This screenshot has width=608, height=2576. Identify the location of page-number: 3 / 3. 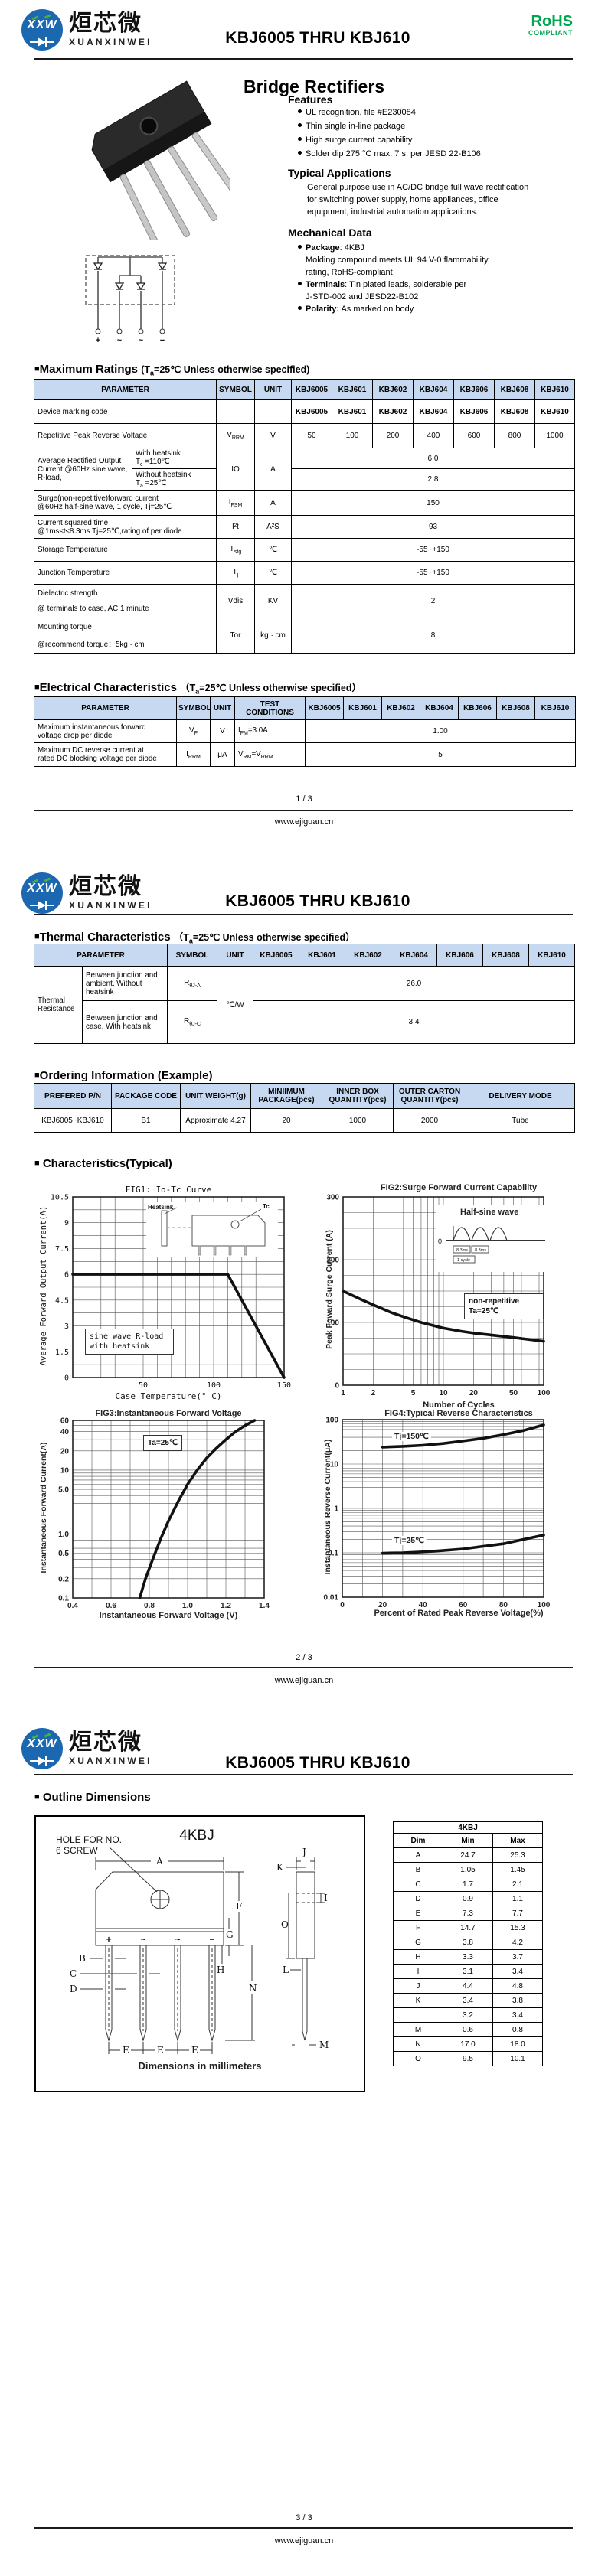
(304, 2517).